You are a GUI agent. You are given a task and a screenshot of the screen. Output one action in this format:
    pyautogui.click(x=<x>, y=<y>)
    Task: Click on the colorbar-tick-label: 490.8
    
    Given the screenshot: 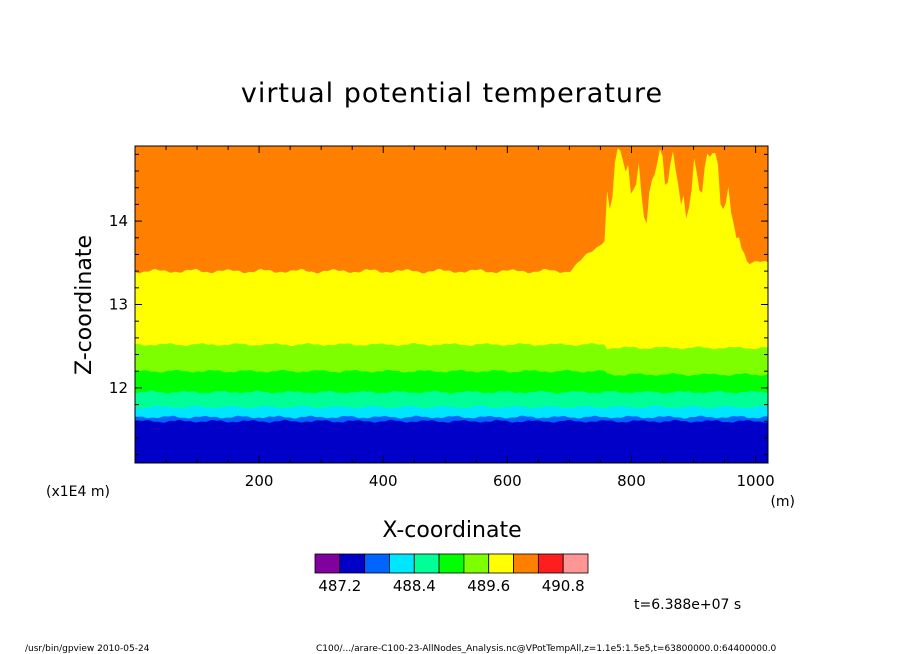 What is the action you would take?
    pyautogui.click(x=563, y=586)
    